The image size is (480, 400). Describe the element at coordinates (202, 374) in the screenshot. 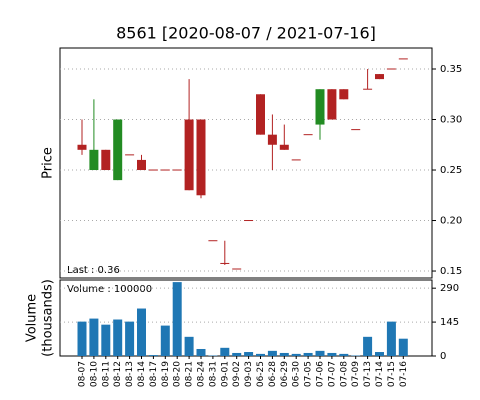

I see `x-tick-label: 08-24` at that location.